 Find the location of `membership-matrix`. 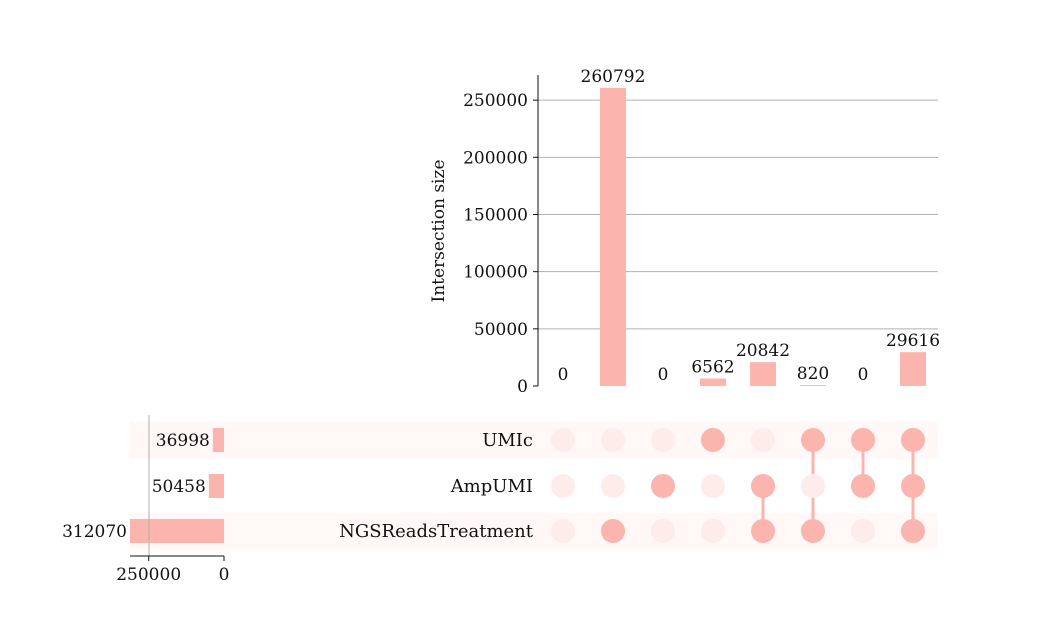

membership-matrix is located at coordinates (738, 485).